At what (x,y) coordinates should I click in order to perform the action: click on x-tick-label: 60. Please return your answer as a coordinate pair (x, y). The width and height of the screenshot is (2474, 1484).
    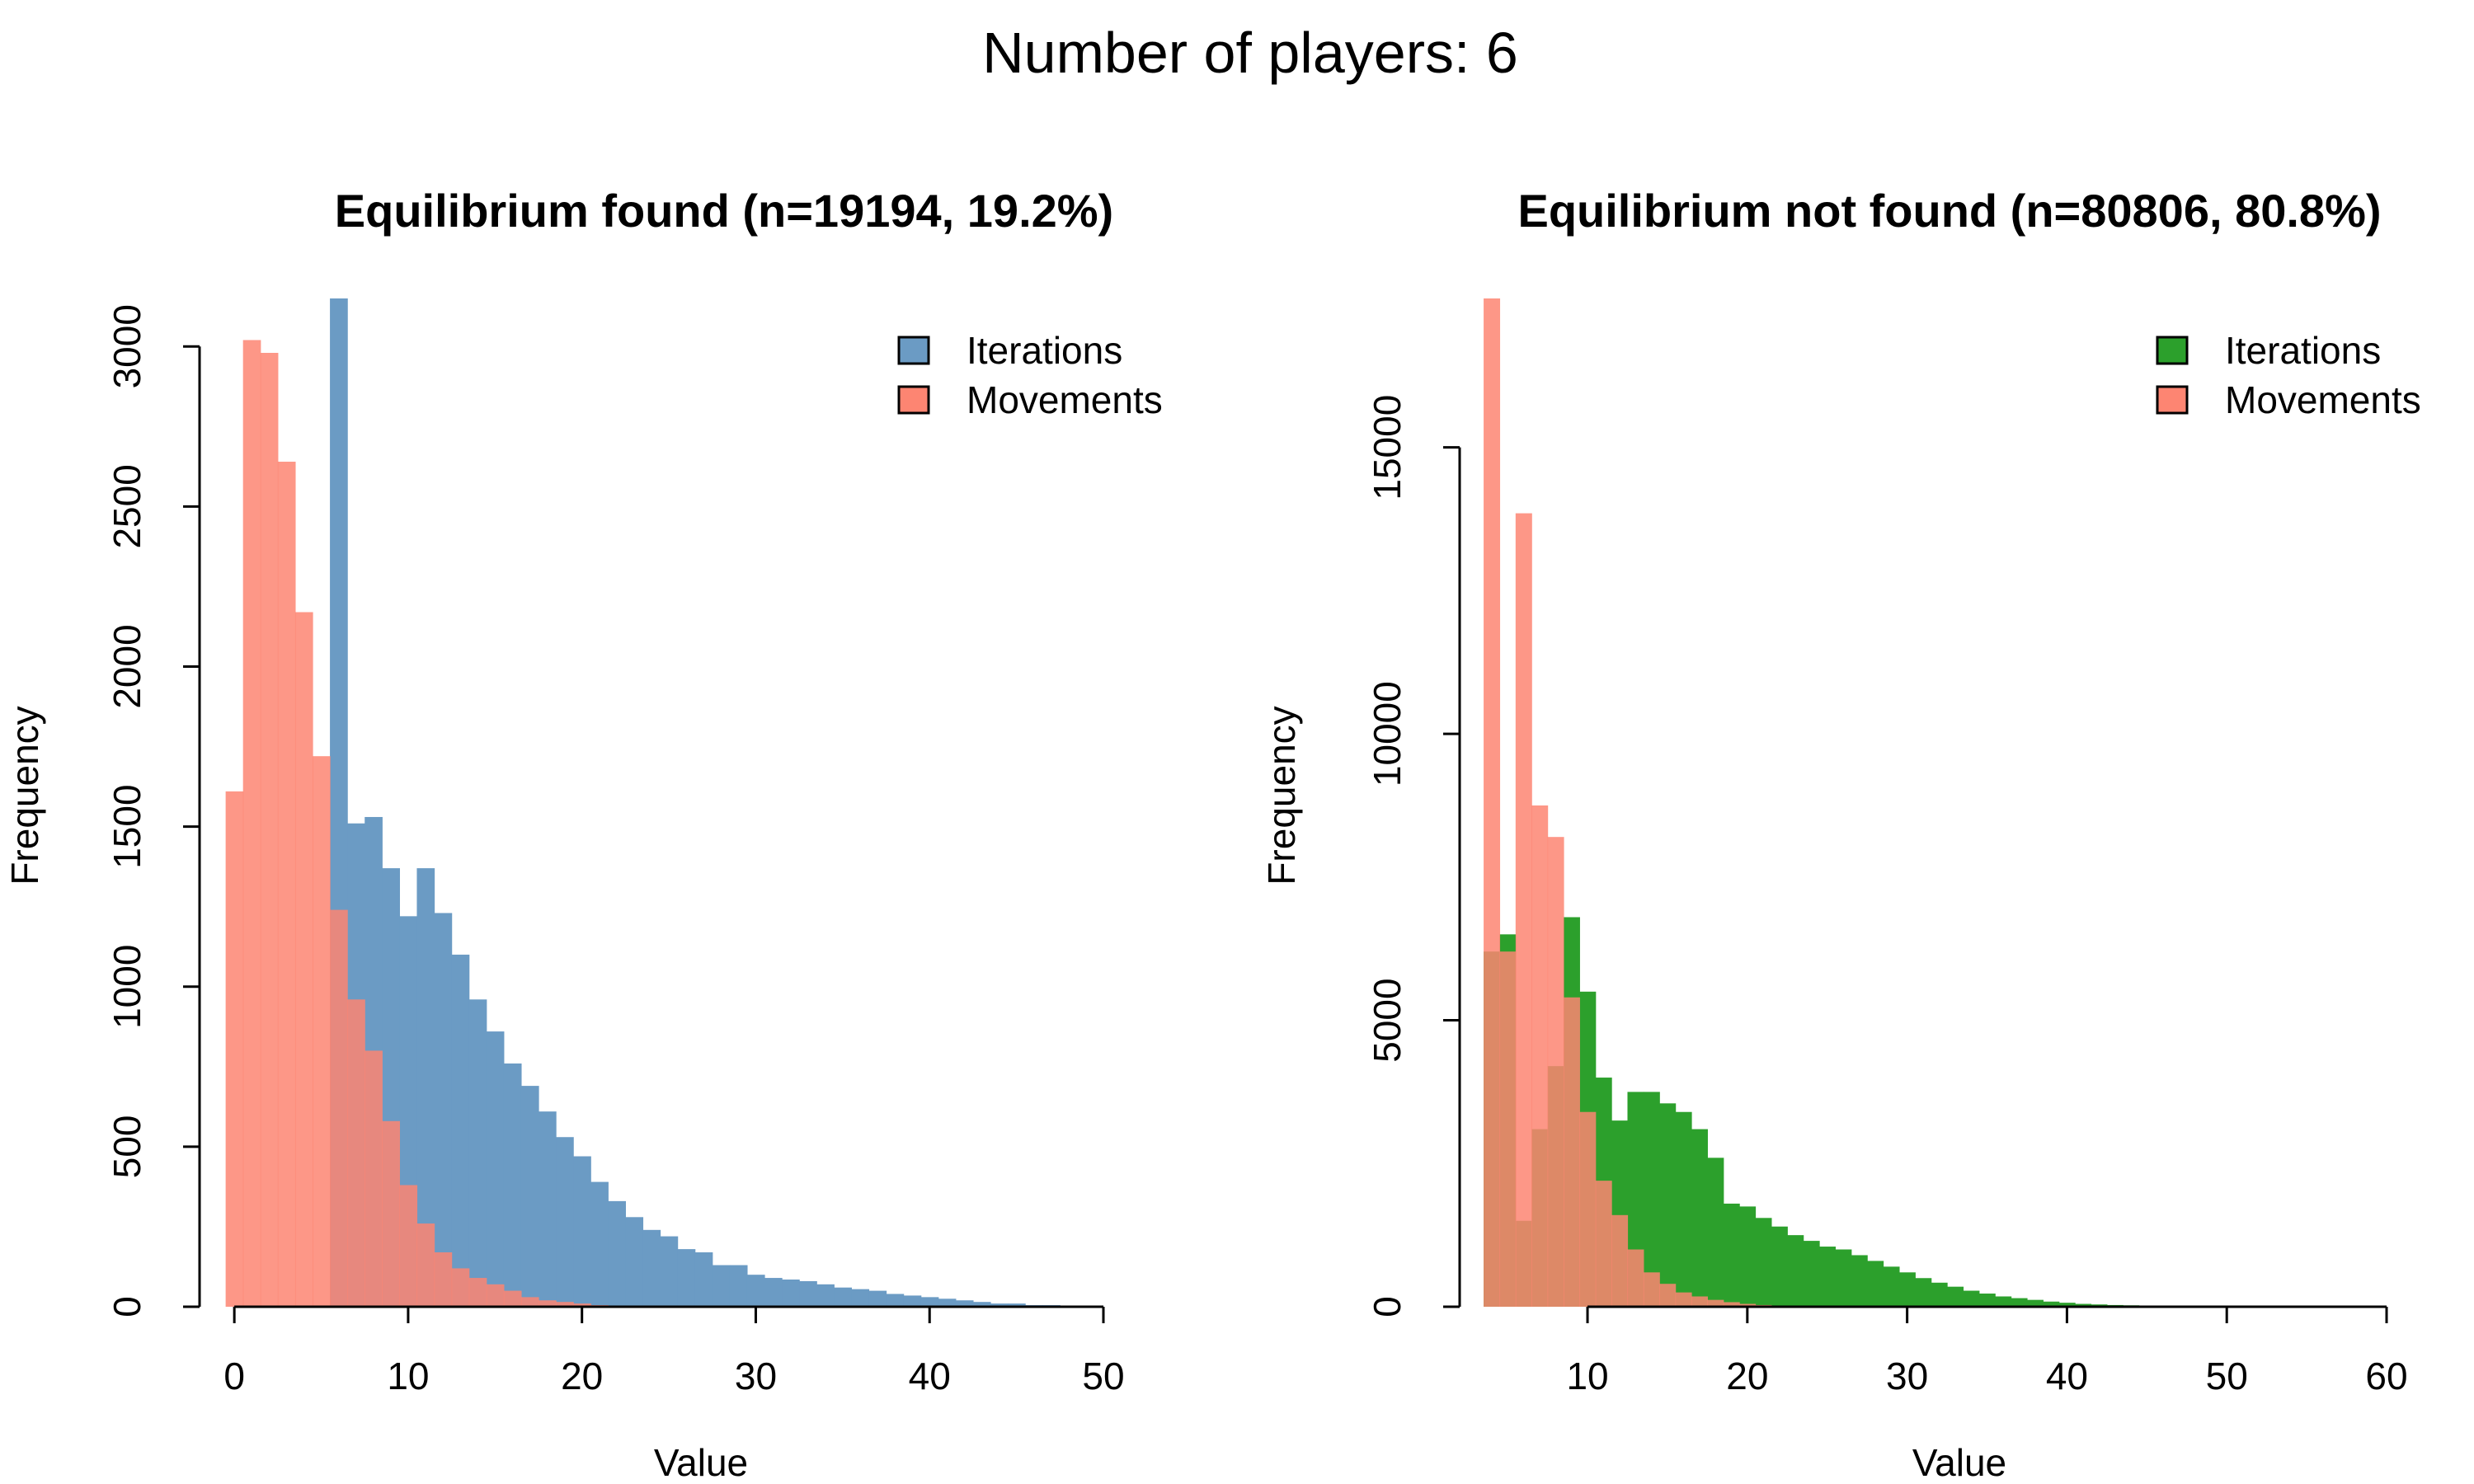
    Looking at the image, I should click on (2386, 1376).